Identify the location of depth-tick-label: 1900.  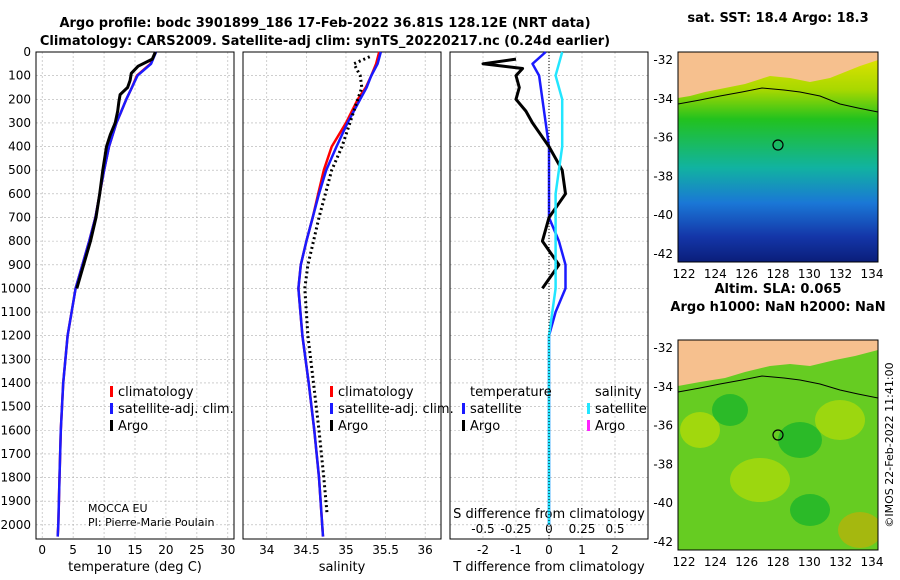
(15, 501).